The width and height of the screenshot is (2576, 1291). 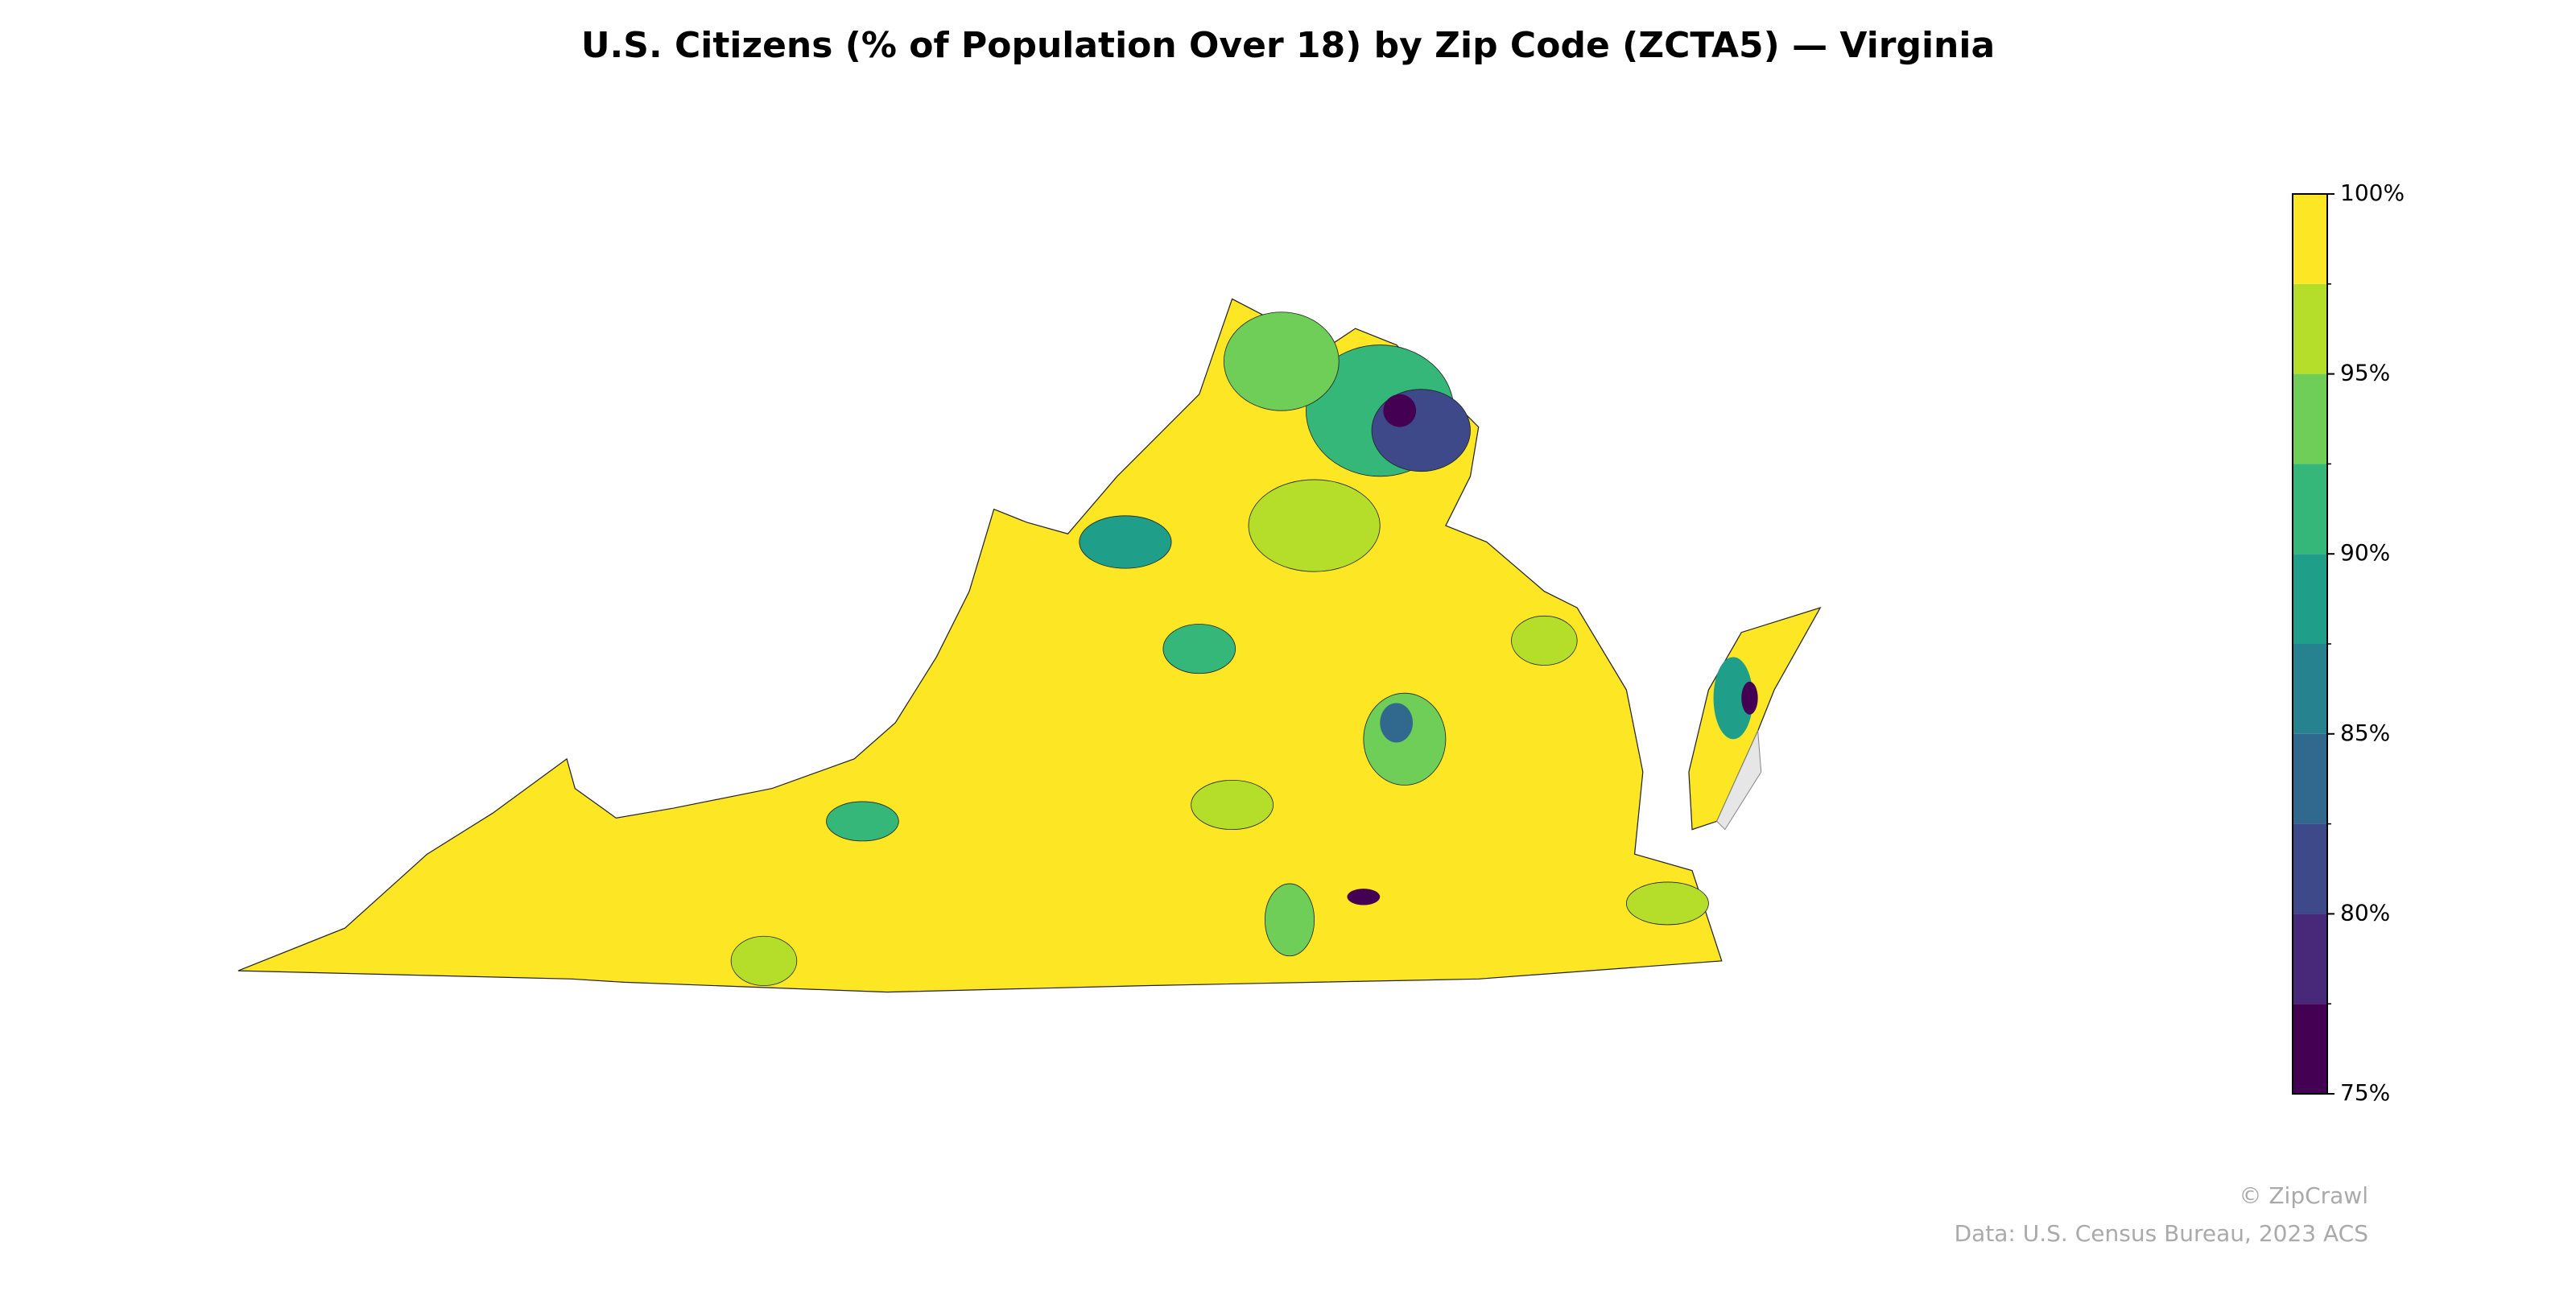 I want to click on credit: Data: U.S. Census Bureau, 2023 ACS, so click(x=2161, y=1233).